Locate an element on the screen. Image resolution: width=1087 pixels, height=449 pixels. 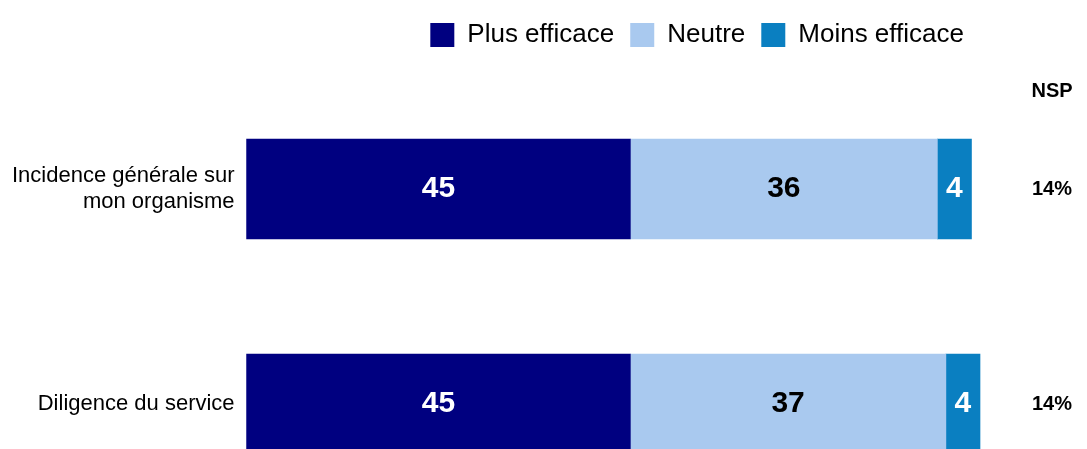
y-tick-label: Diligence du service is located at coordinates (136, 403).